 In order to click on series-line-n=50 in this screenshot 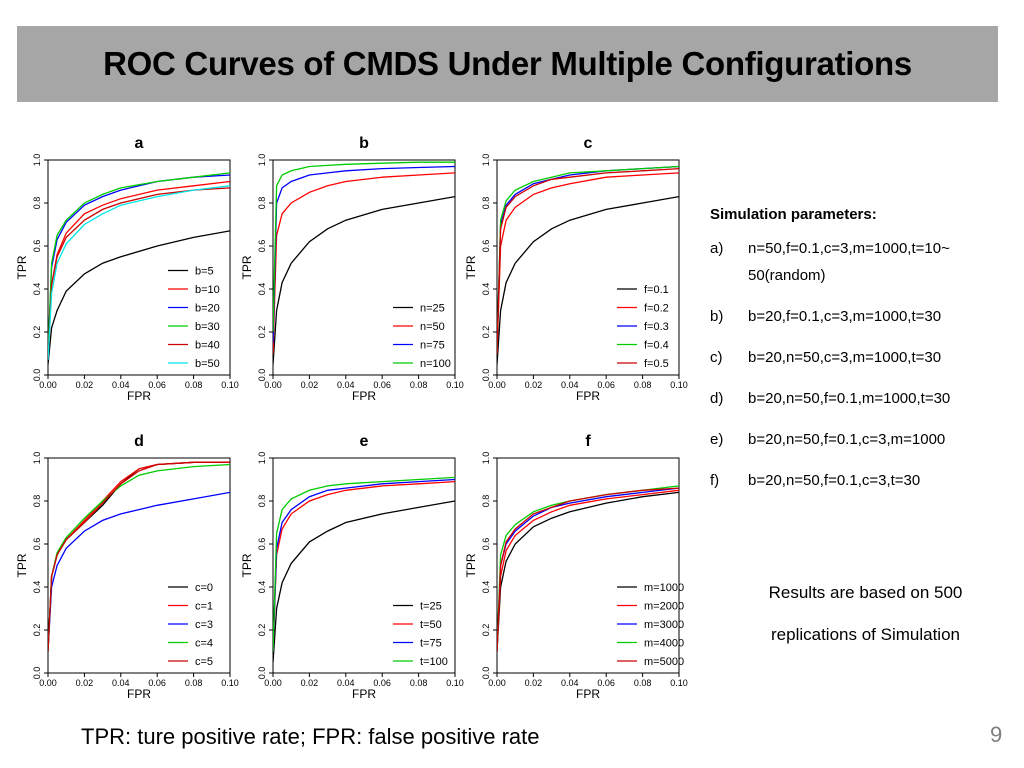, I will do `click(364, 263)`.